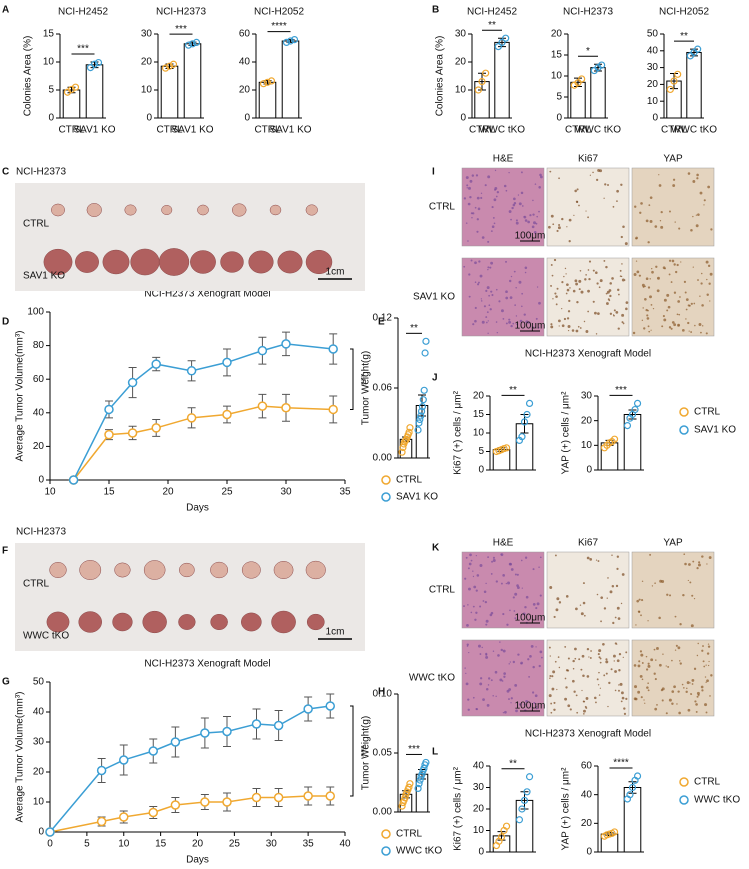 This screenshot has height=869, width=749. Describe the element at coordinates (39, 802) in the screenshot. I see `y-tick-label: 10` at that location.